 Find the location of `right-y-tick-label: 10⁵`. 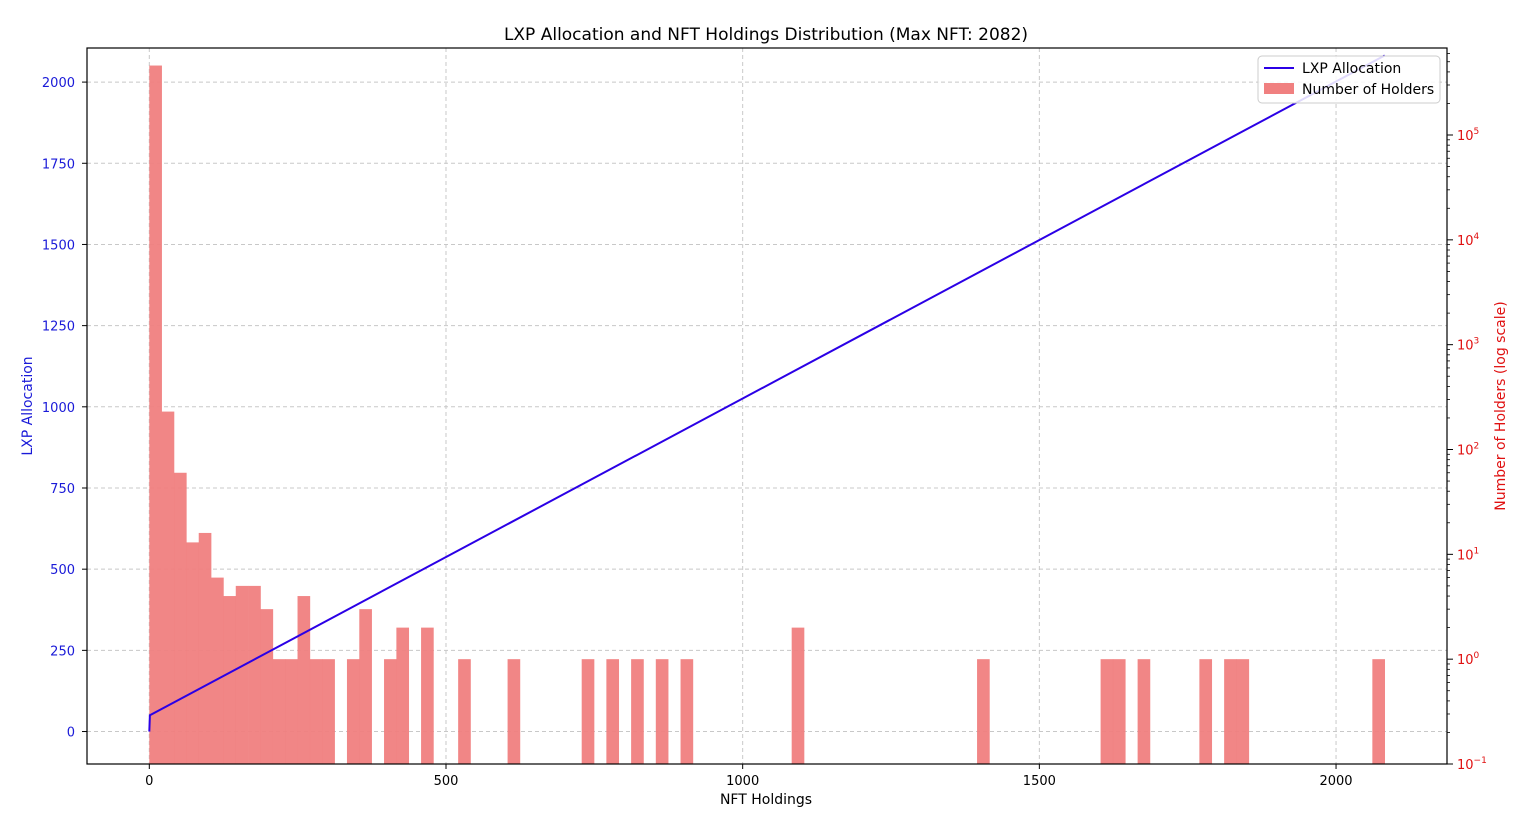

right-y-tick-label: 10⁵ is located at coordinates (1468, 135).